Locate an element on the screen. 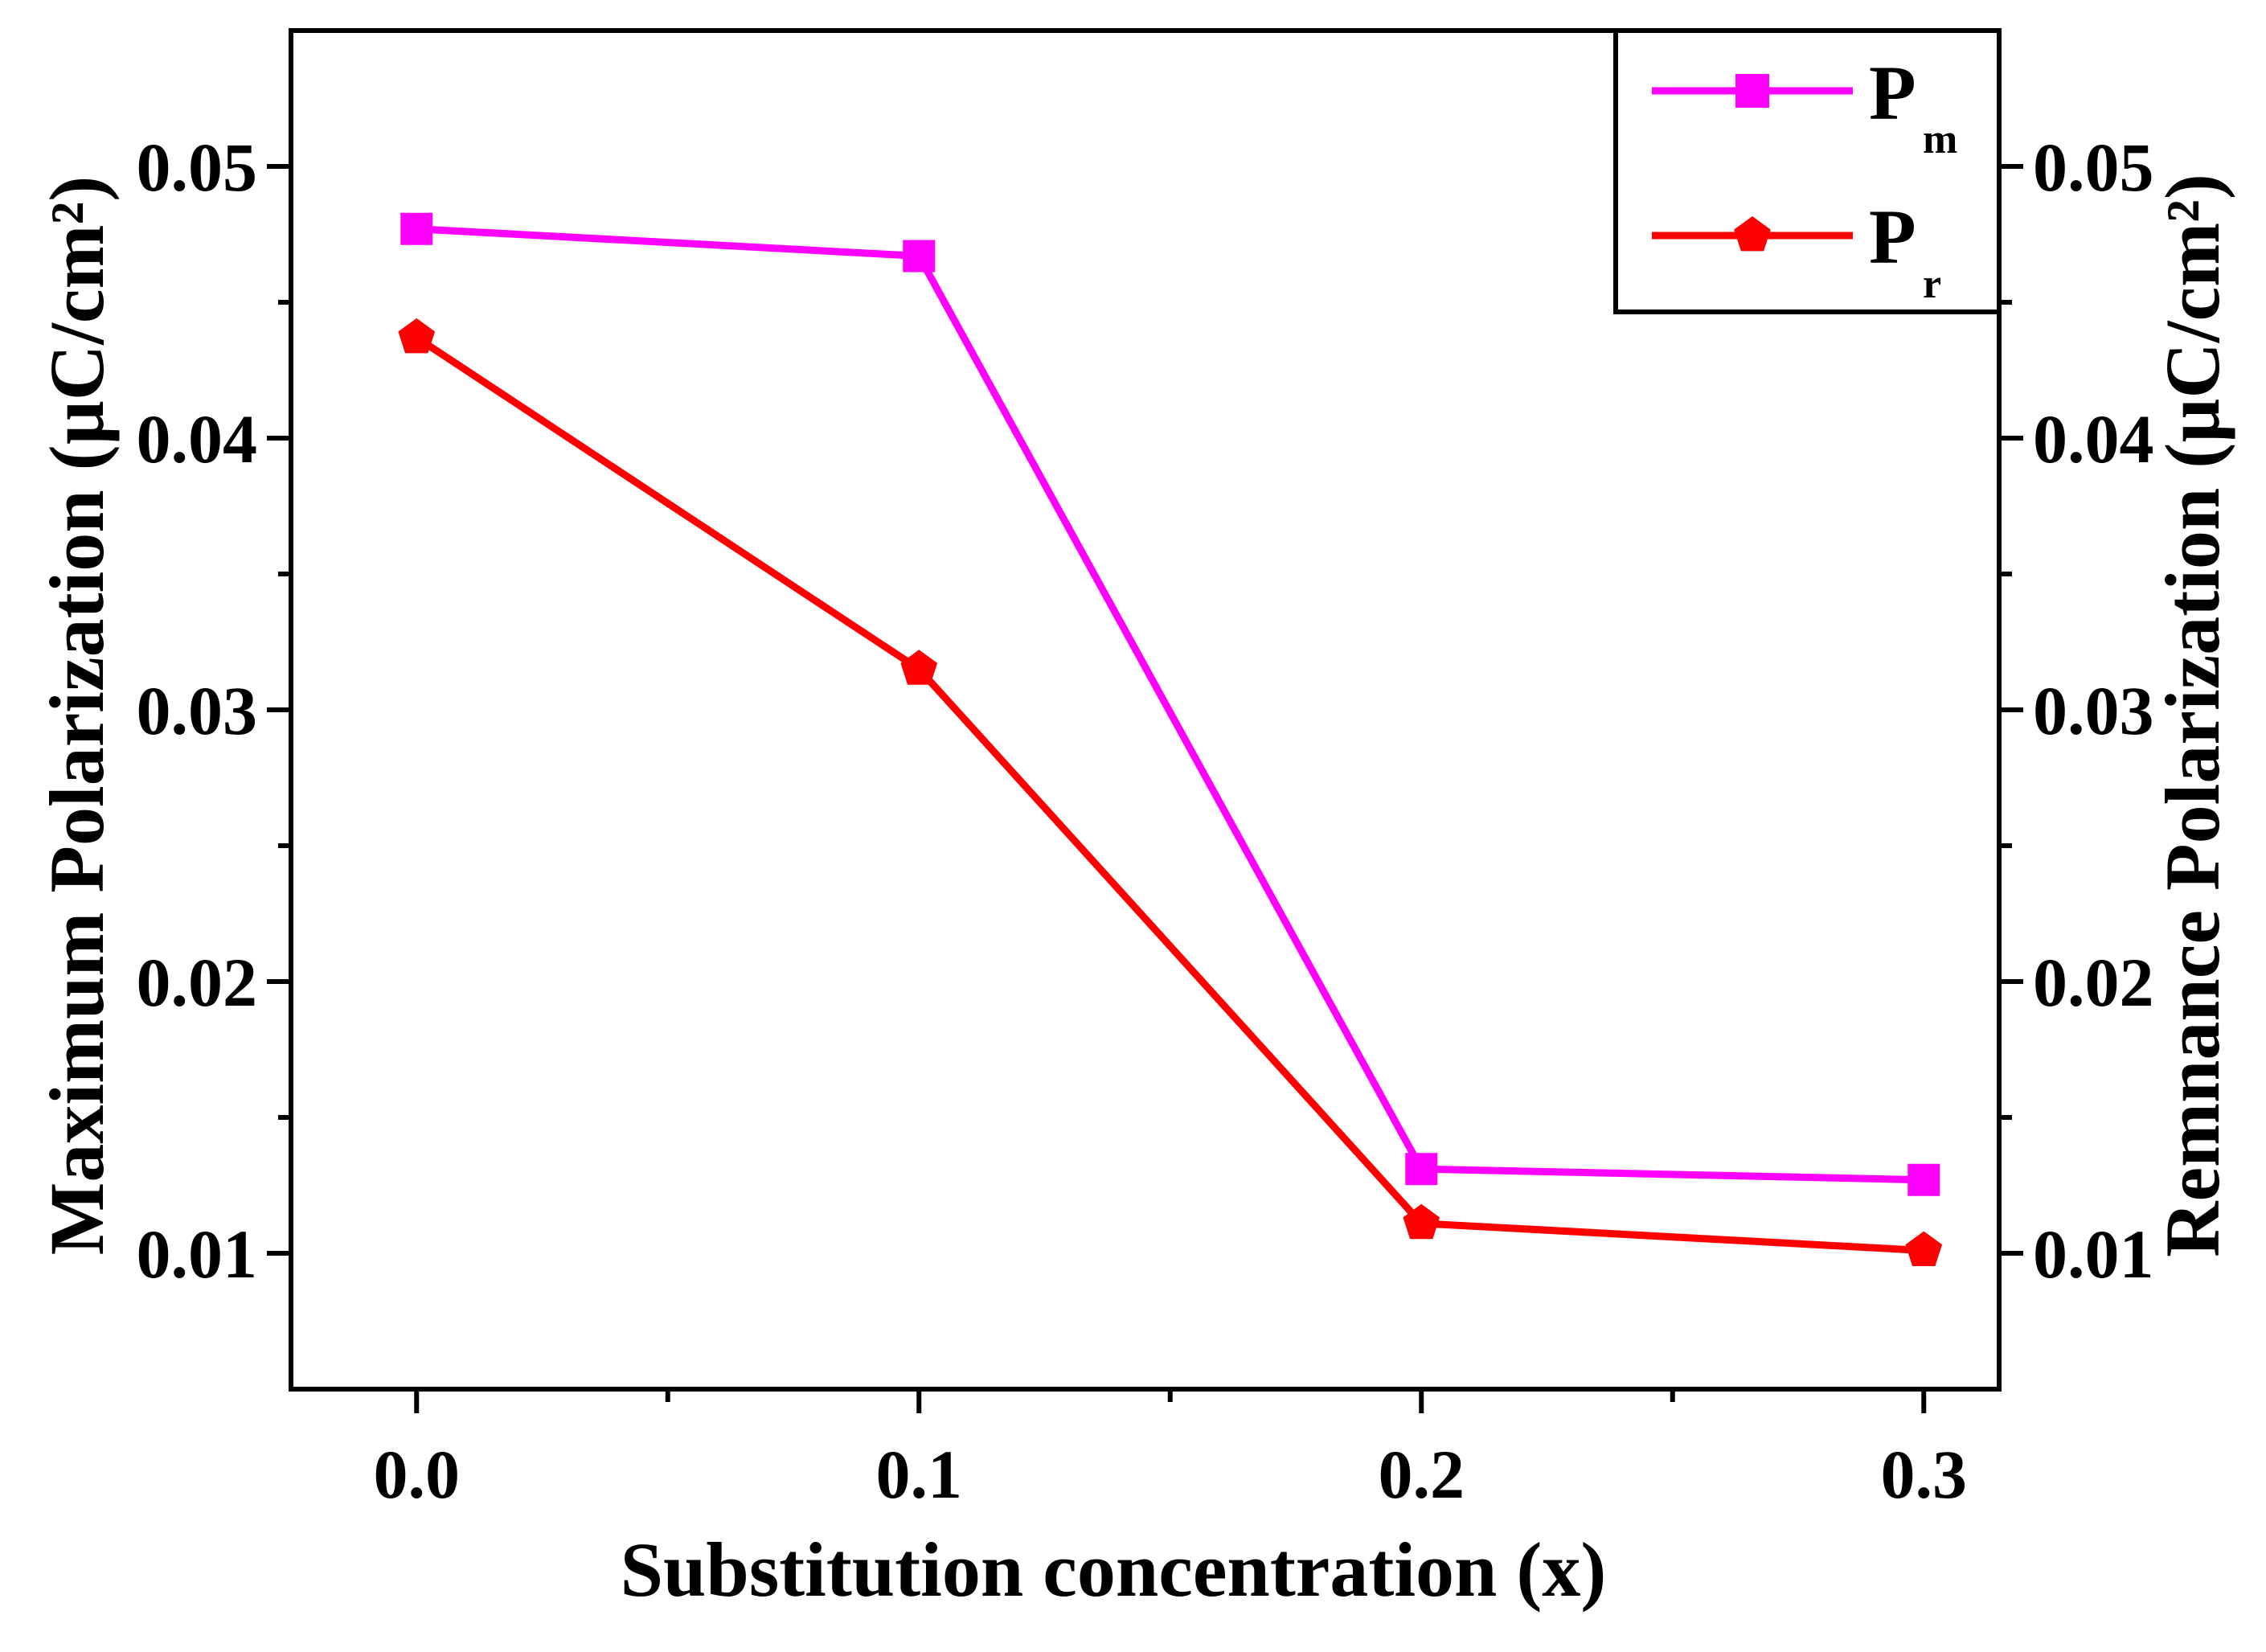 The image size is (2266, 1652). x-tick-label: 0.3 is located at coordinates (1924, 1474).